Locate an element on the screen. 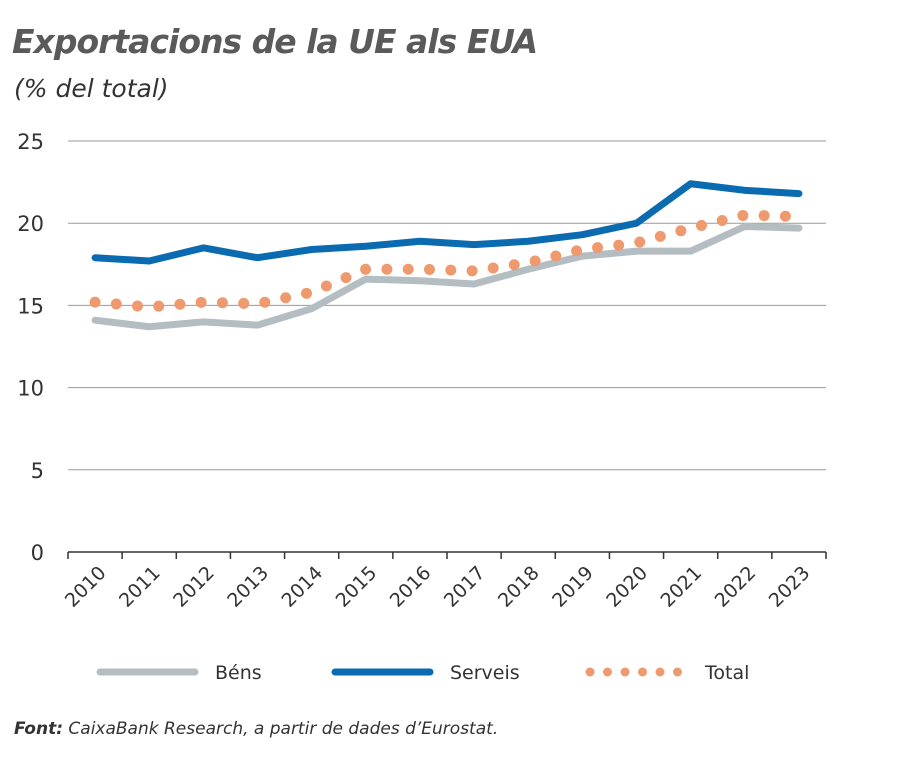  x-tick-label: 2023 is located at coordinates (790, 587).